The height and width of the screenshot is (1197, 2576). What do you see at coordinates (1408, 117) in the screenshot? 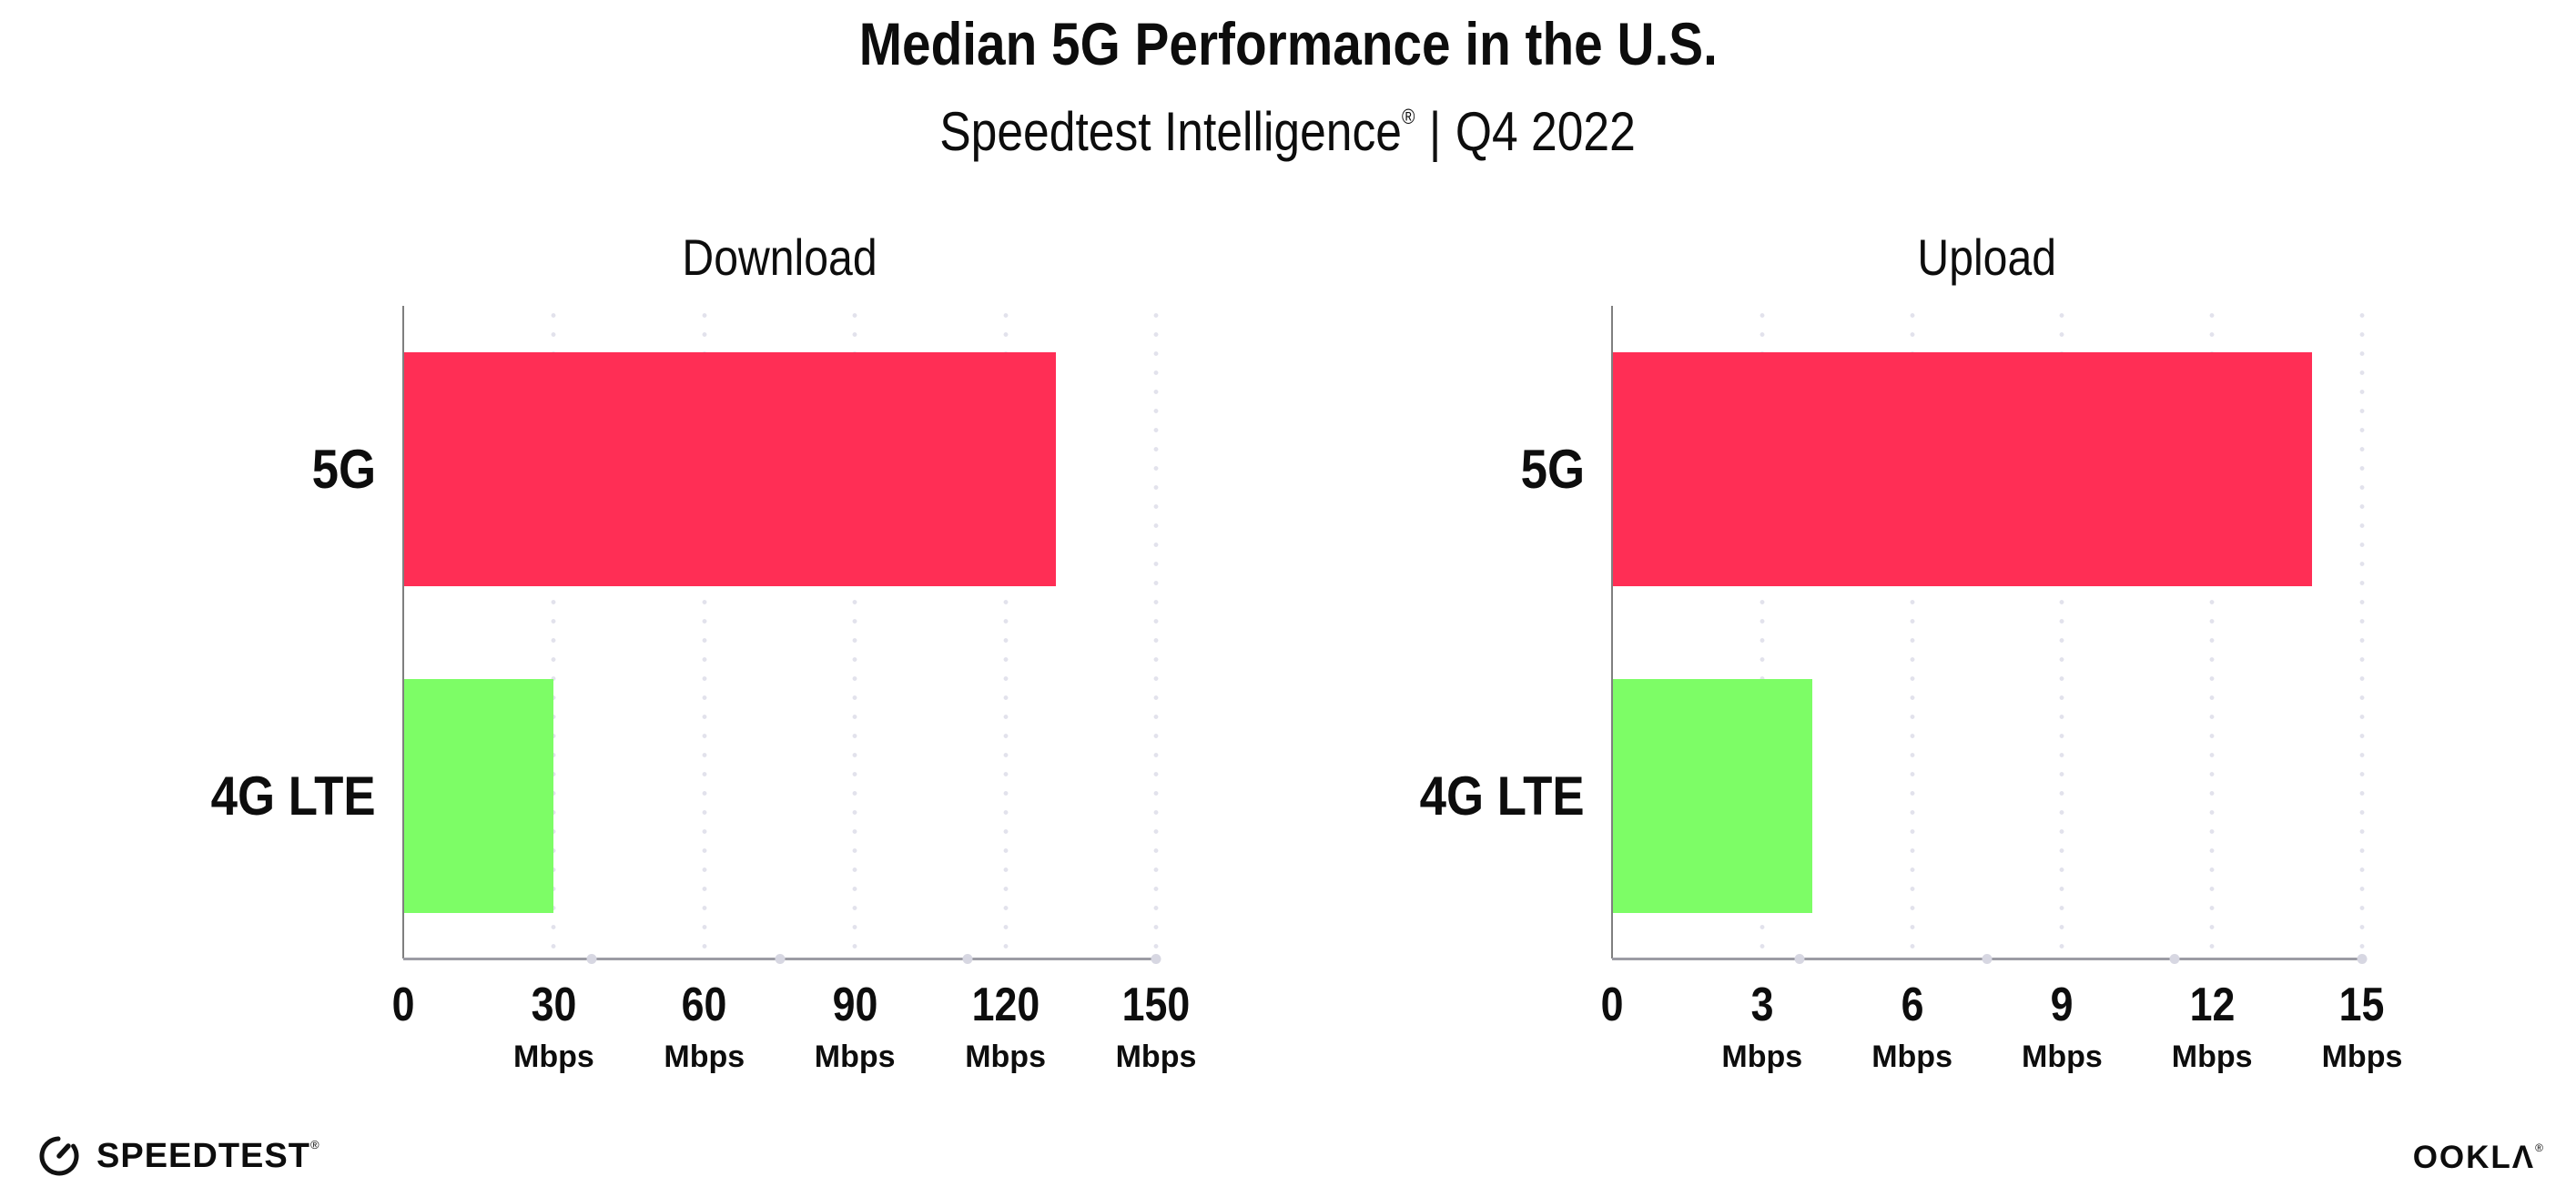
I see `registered-mark: ®` at bounding box center [1408, 117].